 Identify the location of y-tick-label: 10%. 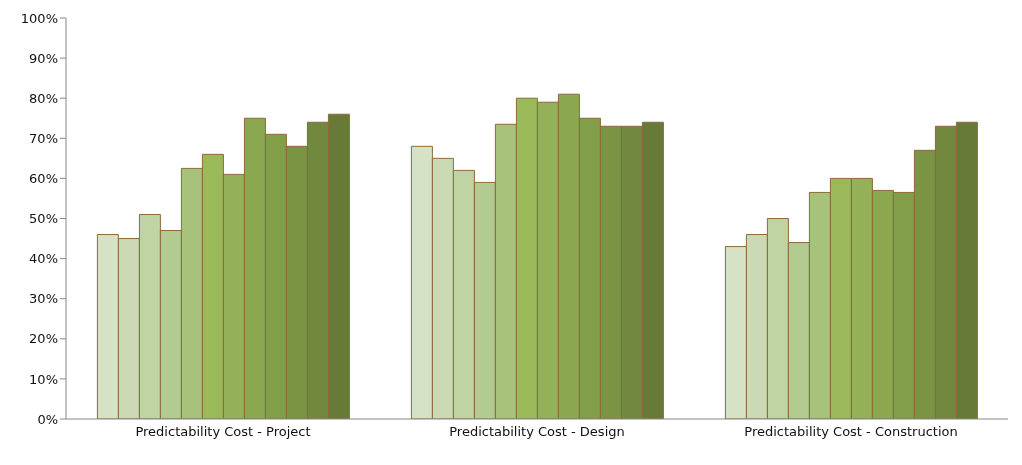
(43, 379).